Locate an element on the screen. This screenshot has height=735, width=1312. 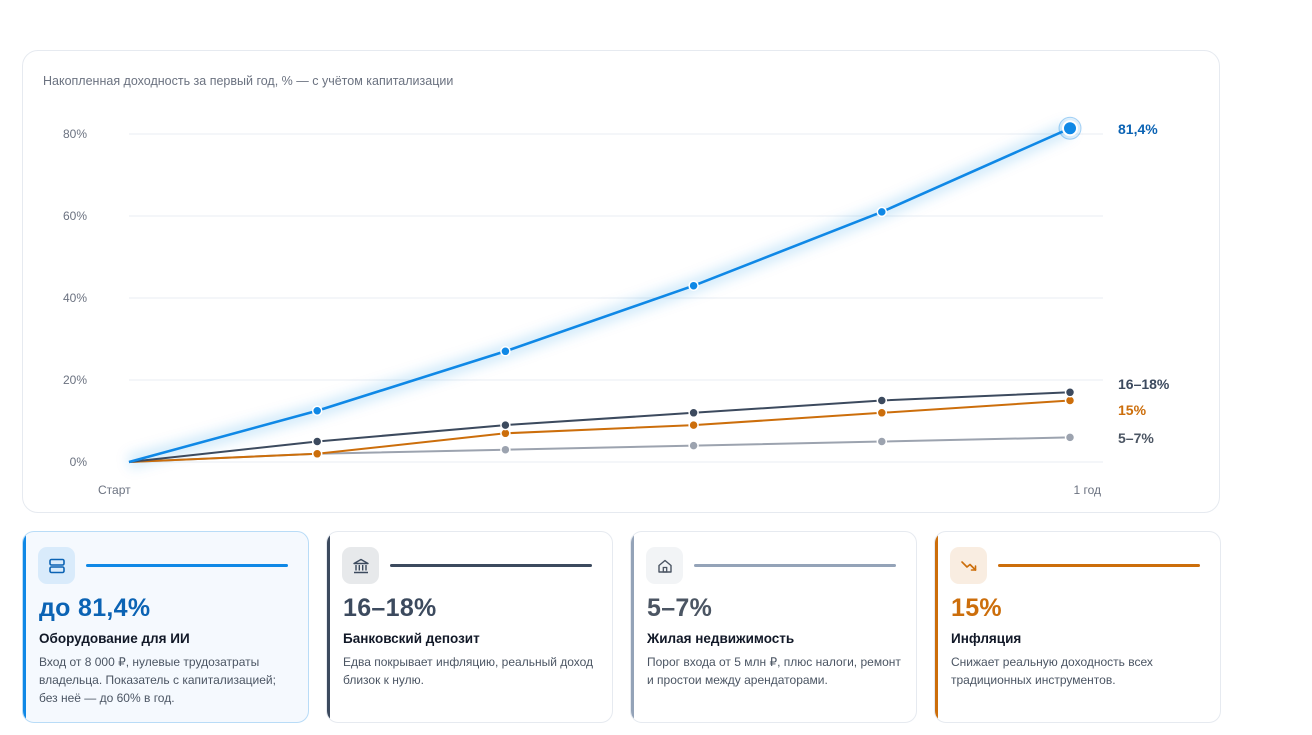
card-name: Банковский депозит is located at coordinates (411, 638).